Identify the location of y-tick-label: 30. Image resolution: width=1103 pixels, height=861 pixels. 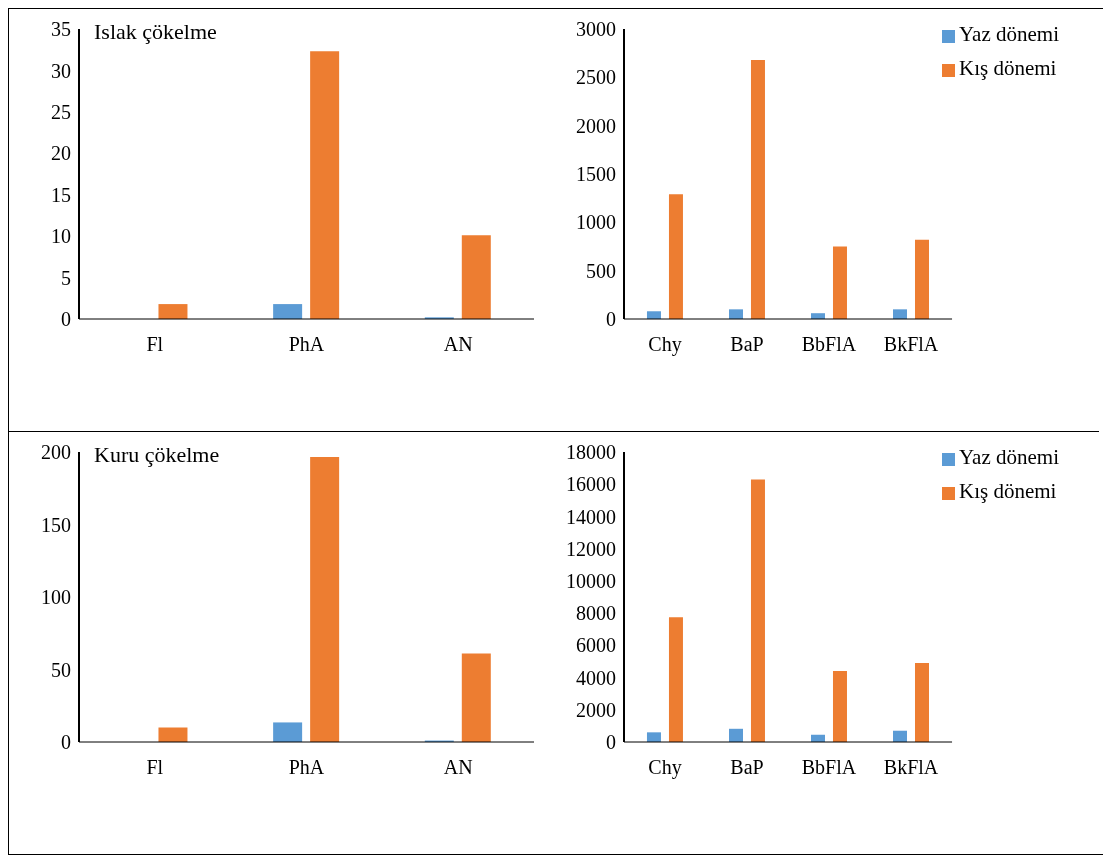
(61, 70).